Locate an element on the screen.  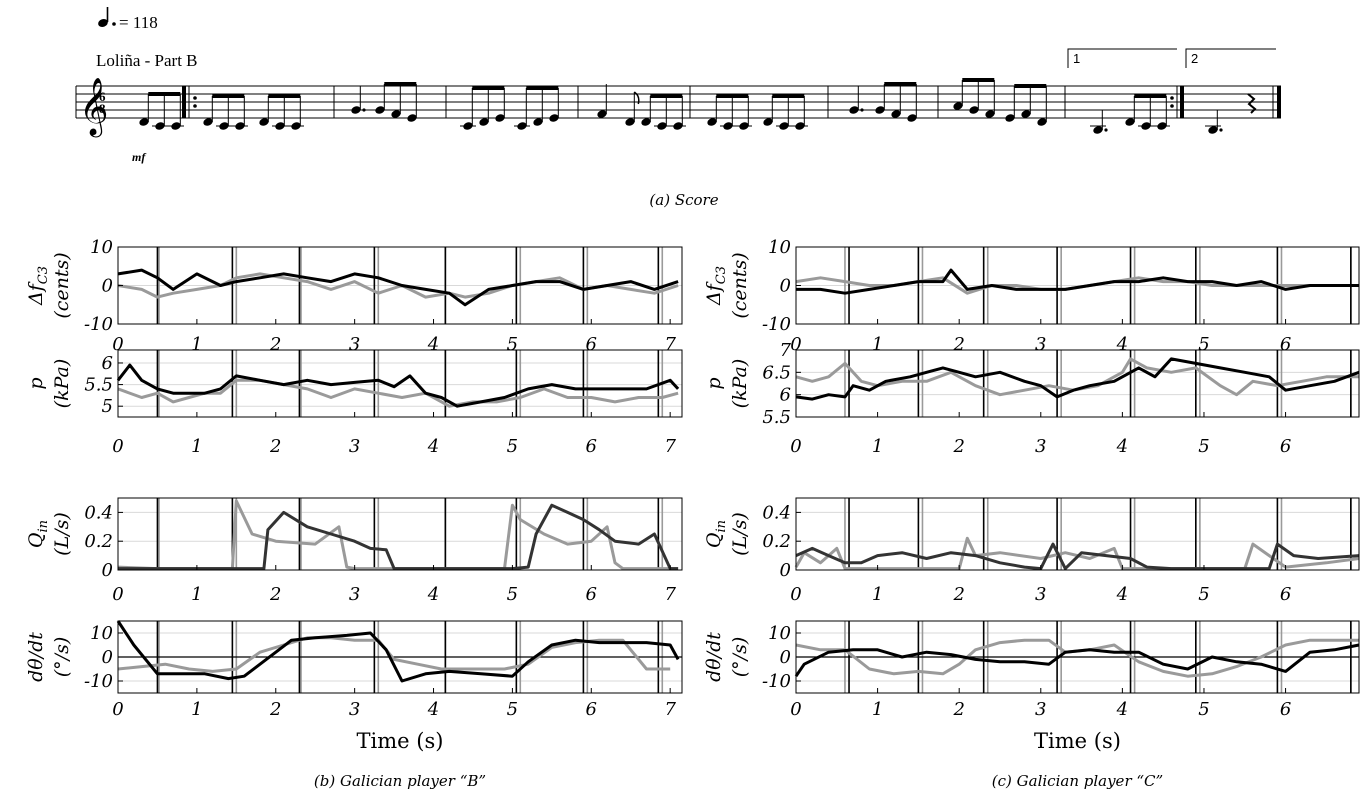
note-flag is located at coordinates (636, 98).